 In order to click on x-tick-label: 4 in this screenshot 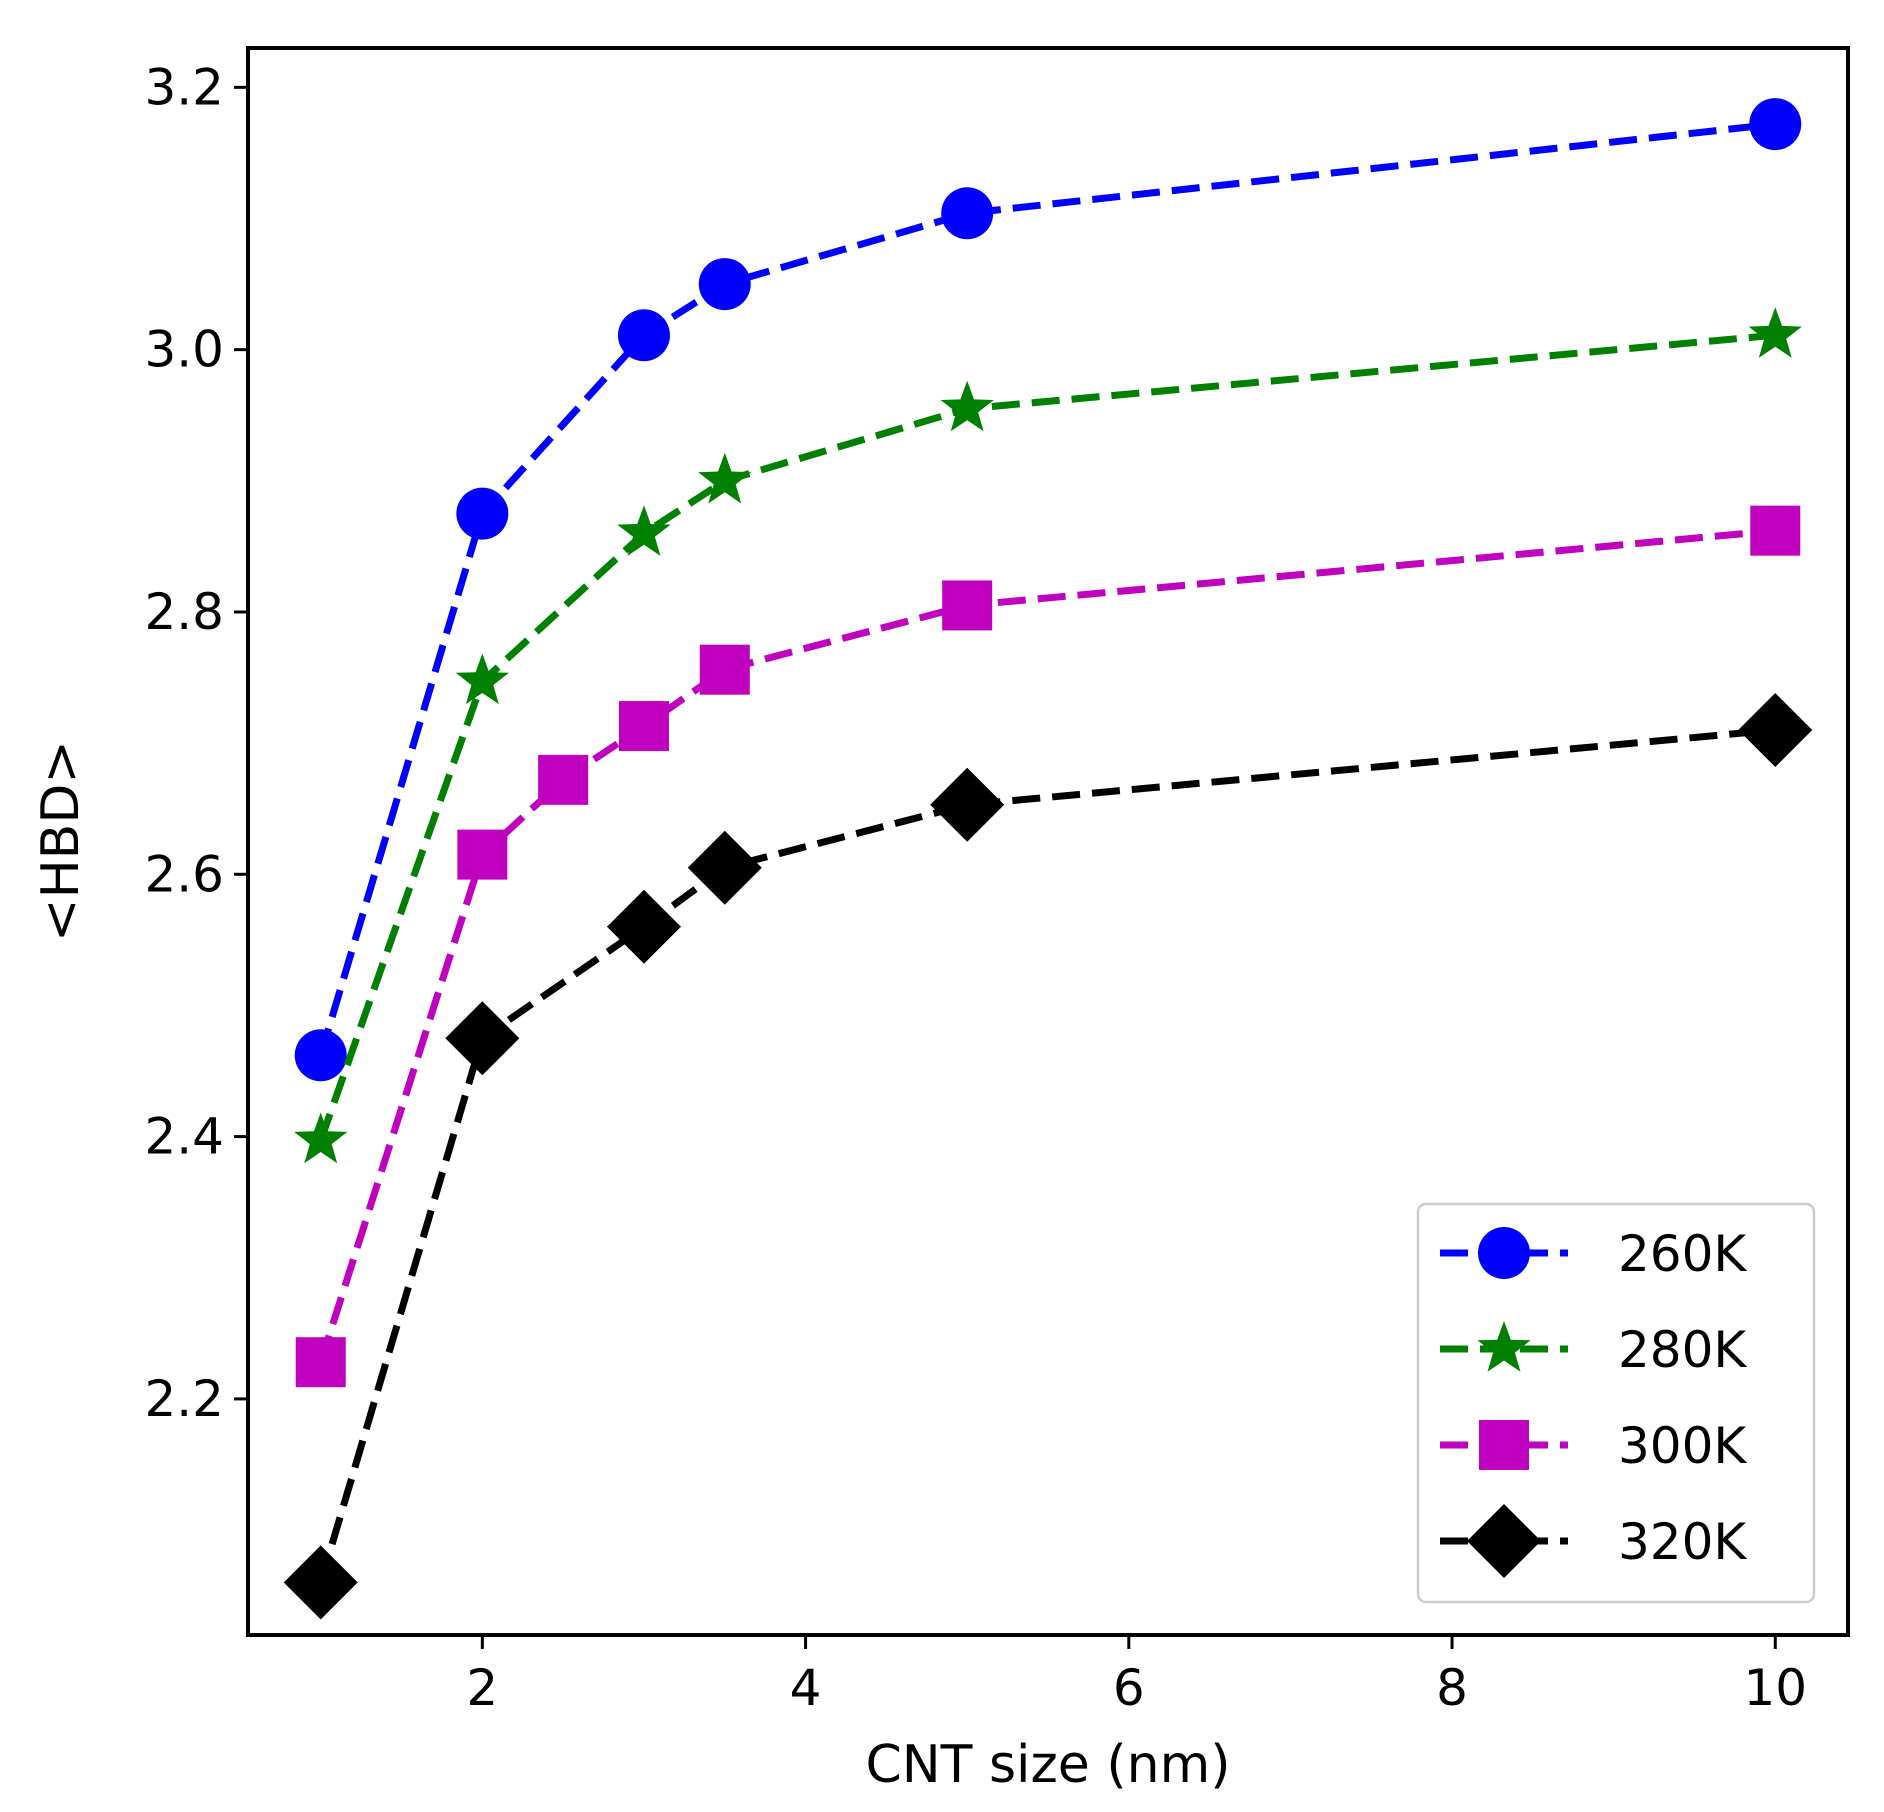, I will do `click(806, 1688)`.